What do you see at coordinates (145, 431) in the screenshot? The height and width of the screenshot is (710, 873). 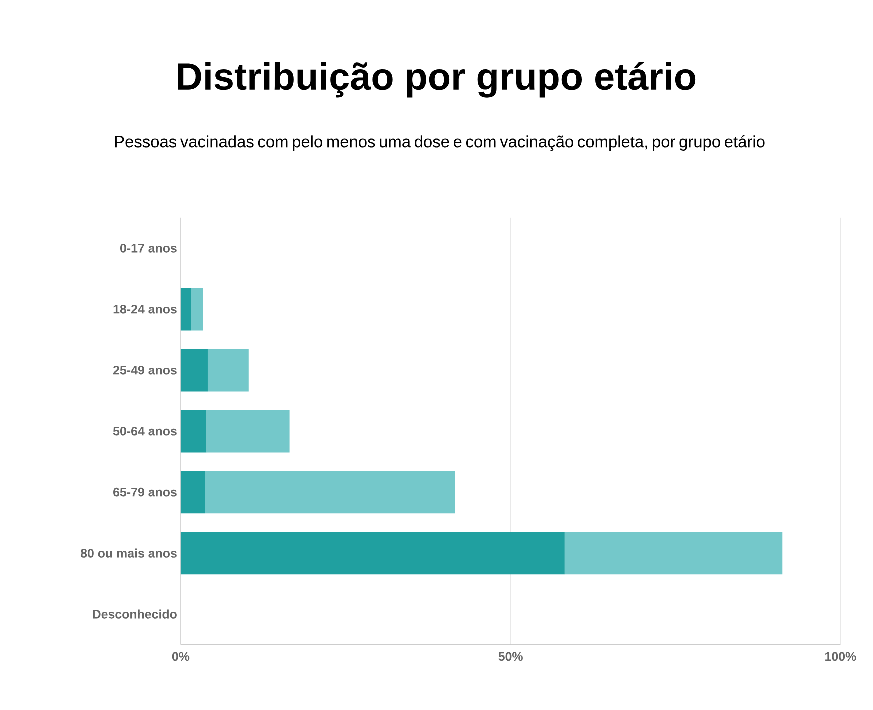 I see `y-tick-label: 50-64 anos` at bounding box center [145, 431].